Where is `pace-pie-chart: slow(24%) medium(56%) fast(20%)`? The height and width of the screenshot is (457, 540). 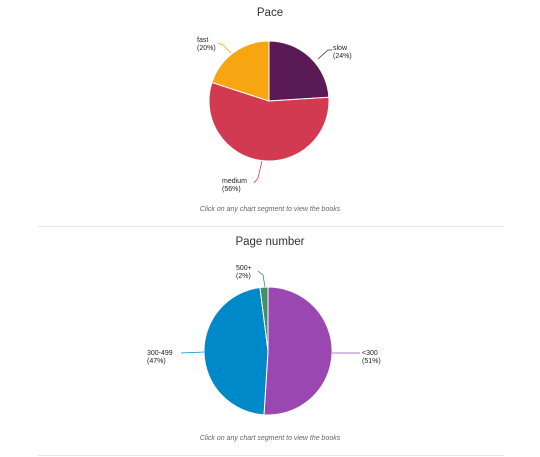 pace-pie-chart: slow(24%) medium(56%) fast(20%) is located at coordinates (274, 115).